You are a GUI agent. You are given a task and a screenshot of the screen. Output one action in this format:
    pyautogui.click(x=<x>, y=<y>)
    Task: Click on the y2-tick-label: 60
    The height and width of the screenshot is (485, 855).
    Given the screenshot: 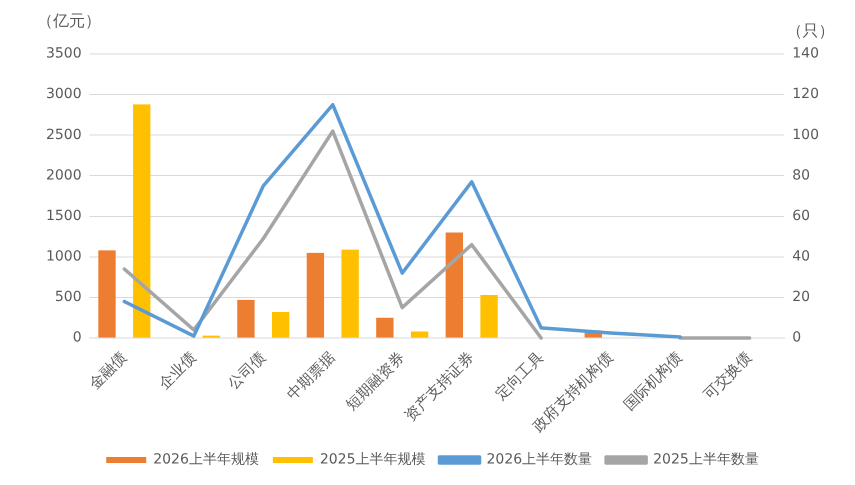 What is the action you would take?
    pyautogui.click(x=801, y=216)
    